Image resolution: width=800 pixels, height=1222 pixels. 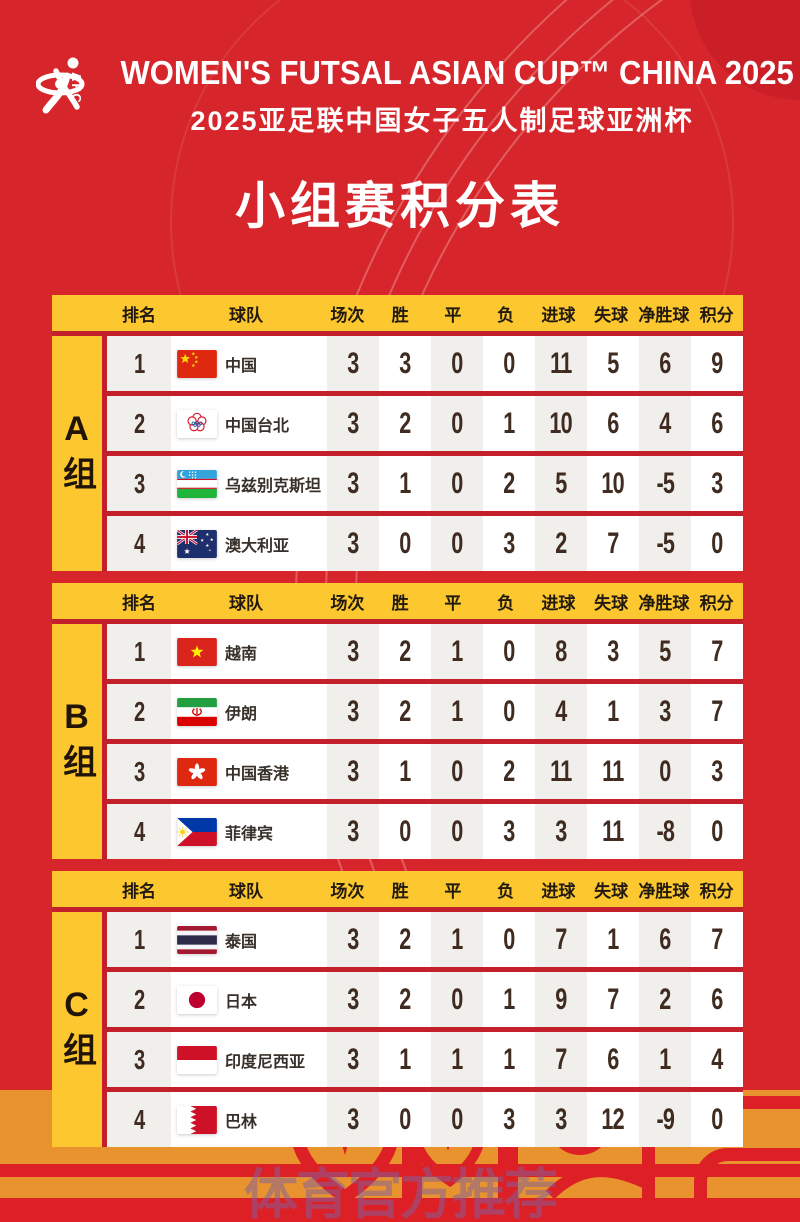 I want to click on table-row: 3 中国香港 3 1 0 2 11 11 0 3, so click(x=425, y=771).